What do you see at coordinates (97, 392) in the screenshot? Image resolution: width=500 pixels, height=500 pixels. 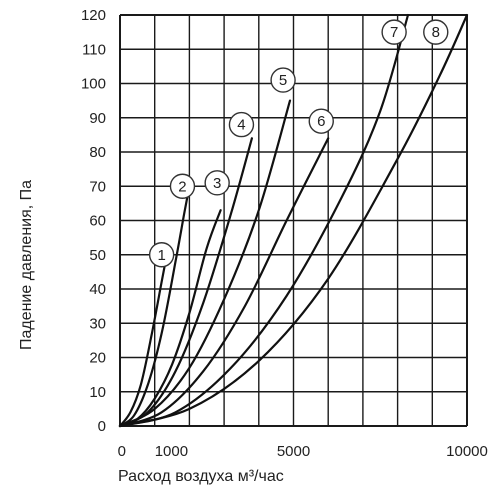 I see `y-tick-label: 10` at bounding box center [97, 392].